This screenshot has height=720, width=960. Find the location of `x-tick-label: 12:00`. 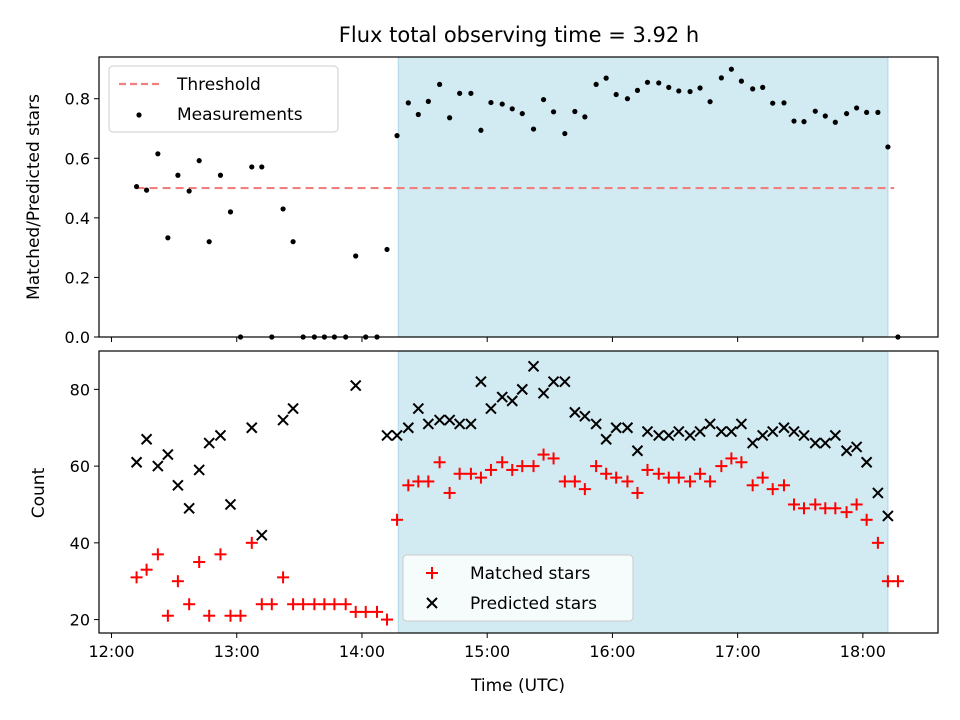

x-tick-label: 12:00 is located at coordinates (111, 651).